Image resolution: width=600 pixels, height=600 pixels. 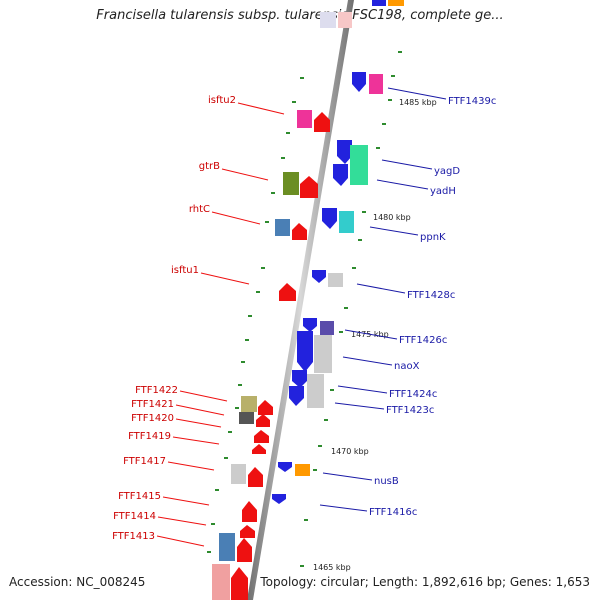 I want to click on gene-label-right: ppnK, so click(x=433, y=237).